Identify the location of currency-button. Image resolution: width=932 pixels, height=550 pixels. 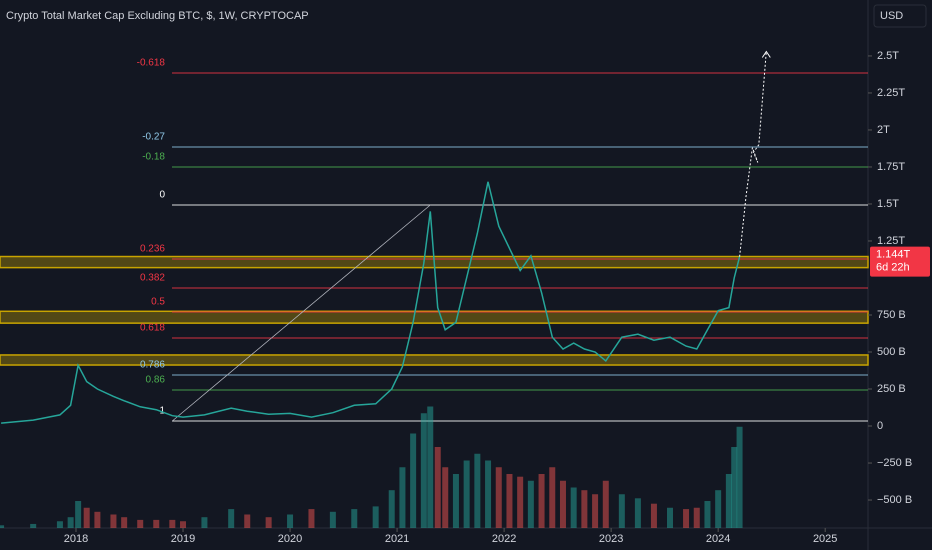
(900, 16).